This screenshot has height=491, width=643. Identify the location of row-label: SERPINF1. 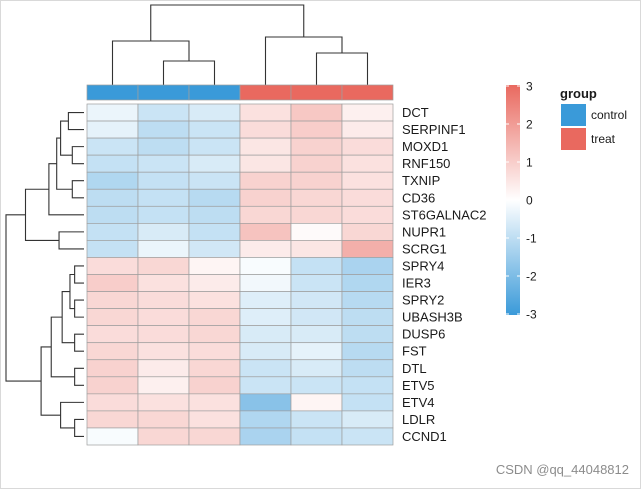
(434, 129).